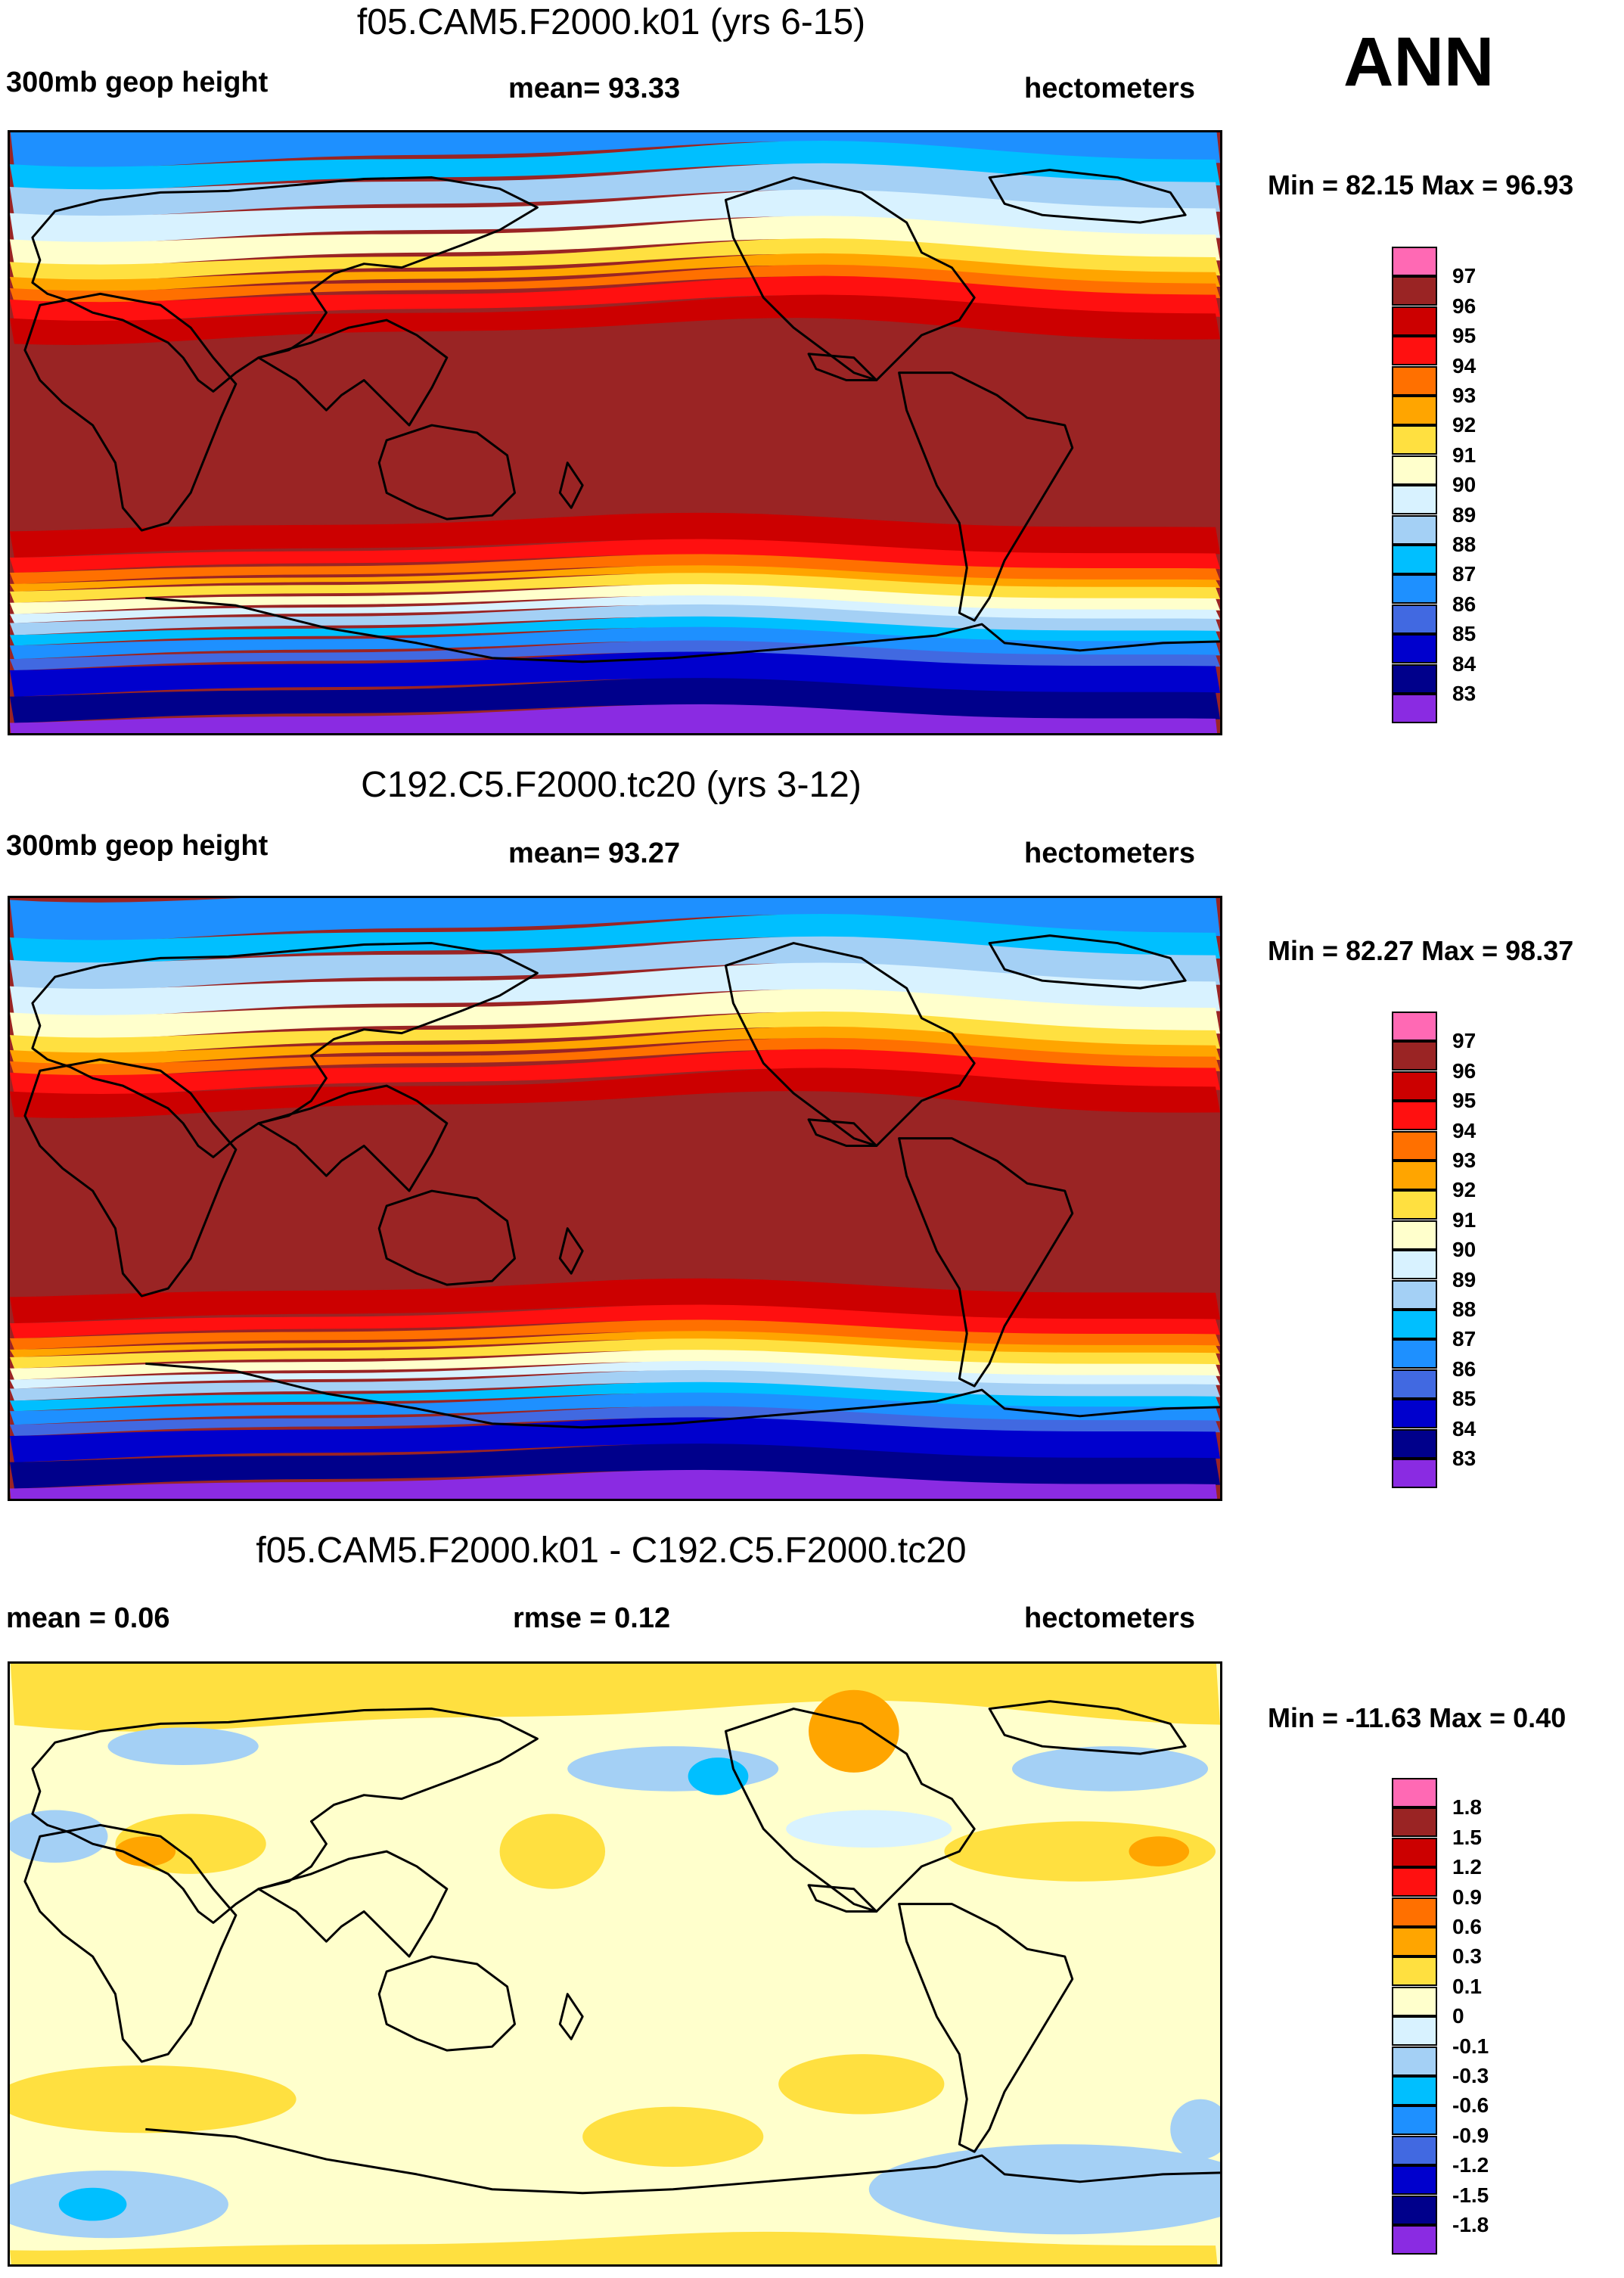 This screenshot has width=1624, height=2278. Describe the element at coordinates (1464, 276) in the screenshot. I see `legend-level-label: 97` at that location.